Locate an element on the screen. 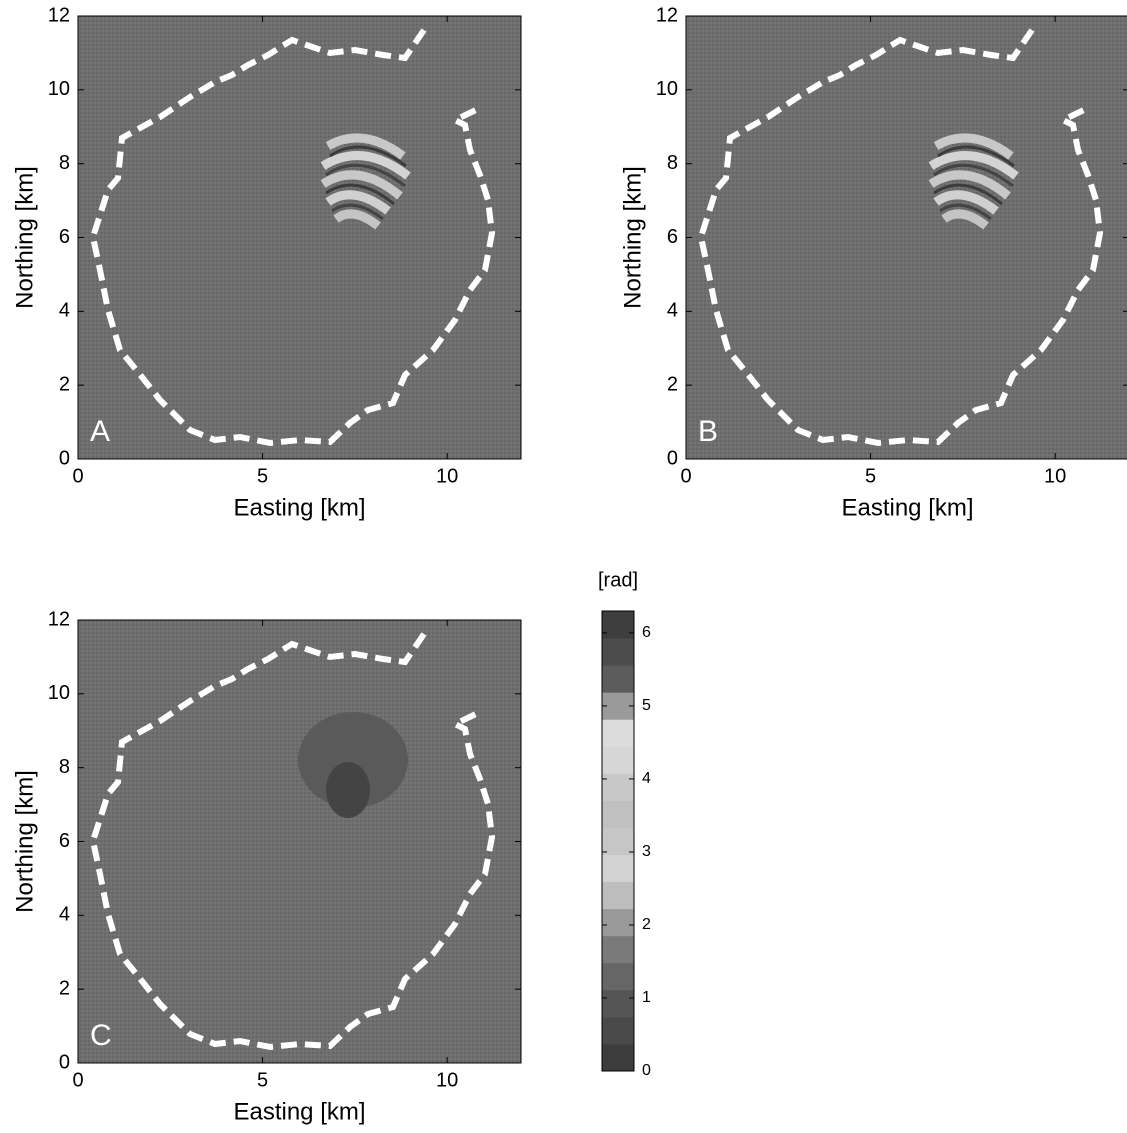 The width and height of the screenshot is (1127, 1133). colorbar-tick-label: 1 is located at coordinates (646, 997).